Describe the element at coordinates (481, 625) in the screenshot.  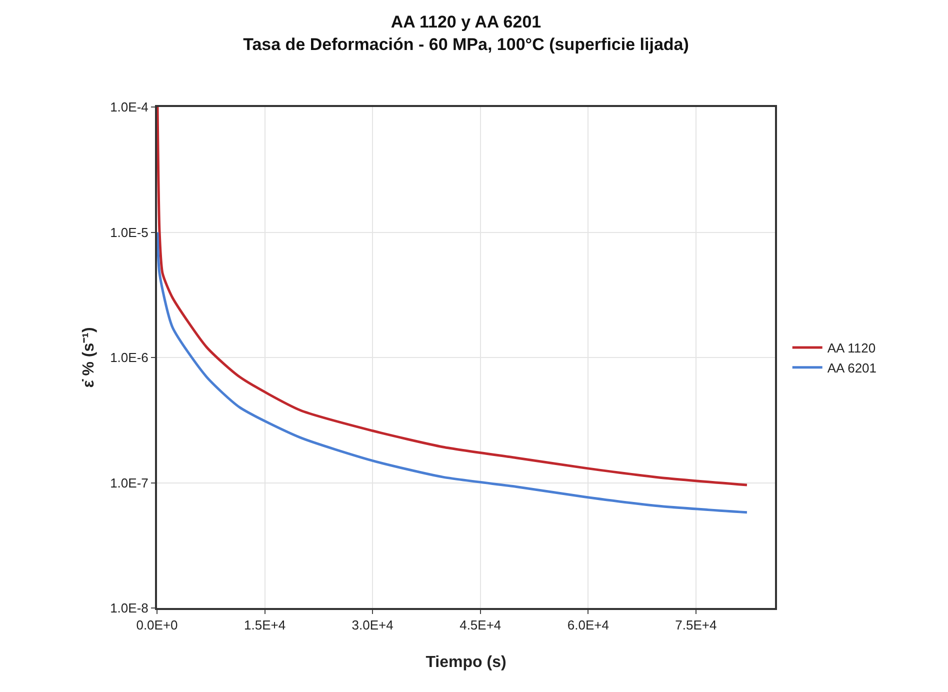
I see `x-tick-label: 4.5E+4` at that location.